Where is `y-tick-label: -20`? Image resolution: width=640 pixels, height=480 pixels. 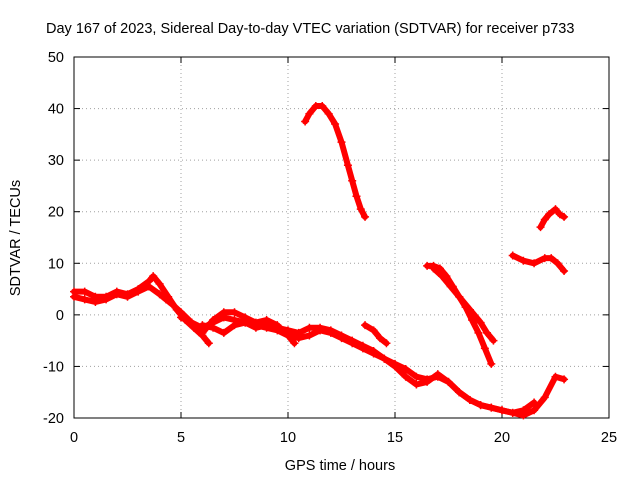
y-tick-label: -20 is located at coordinates (53, 419).